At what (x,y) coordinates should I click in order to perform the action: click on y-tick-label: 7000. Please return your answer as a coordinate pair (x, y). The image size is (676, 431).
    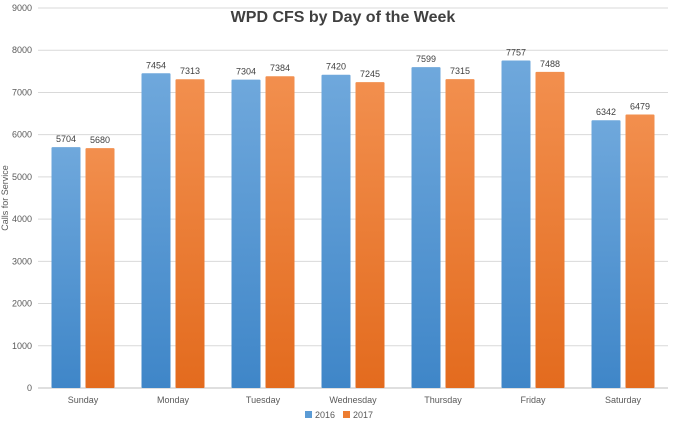
    Looking at the image, I should click on (22, 92).